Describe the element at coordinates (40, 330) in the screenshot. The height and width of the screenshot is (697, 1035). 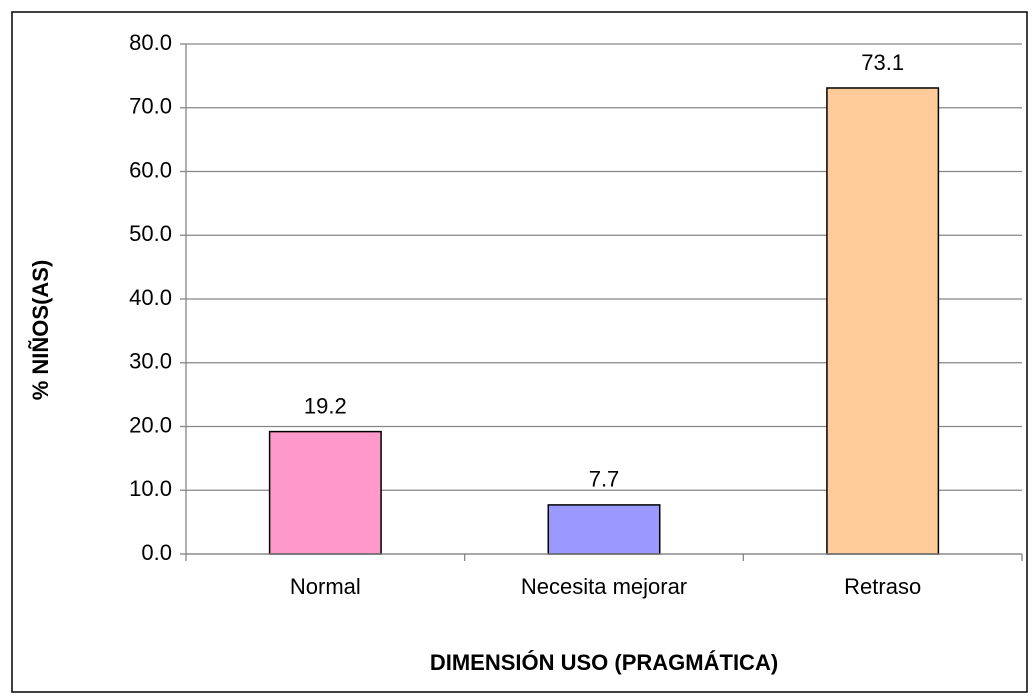
I see `y-axis-title: % NIÑOS(AS)` at that location.